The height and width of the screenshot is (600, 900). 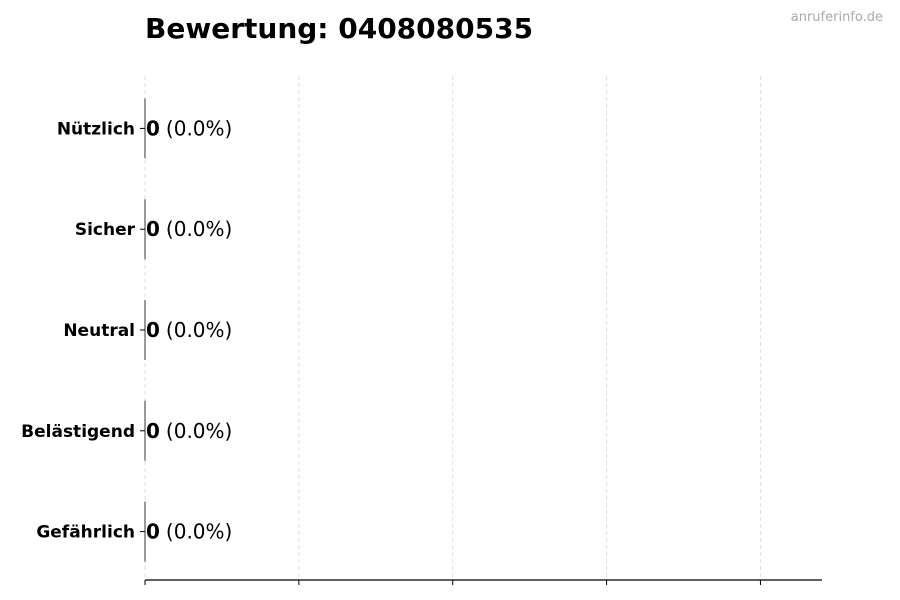 I want to click on y-tick-label: Gefährlich, so click(x=85, y=533).